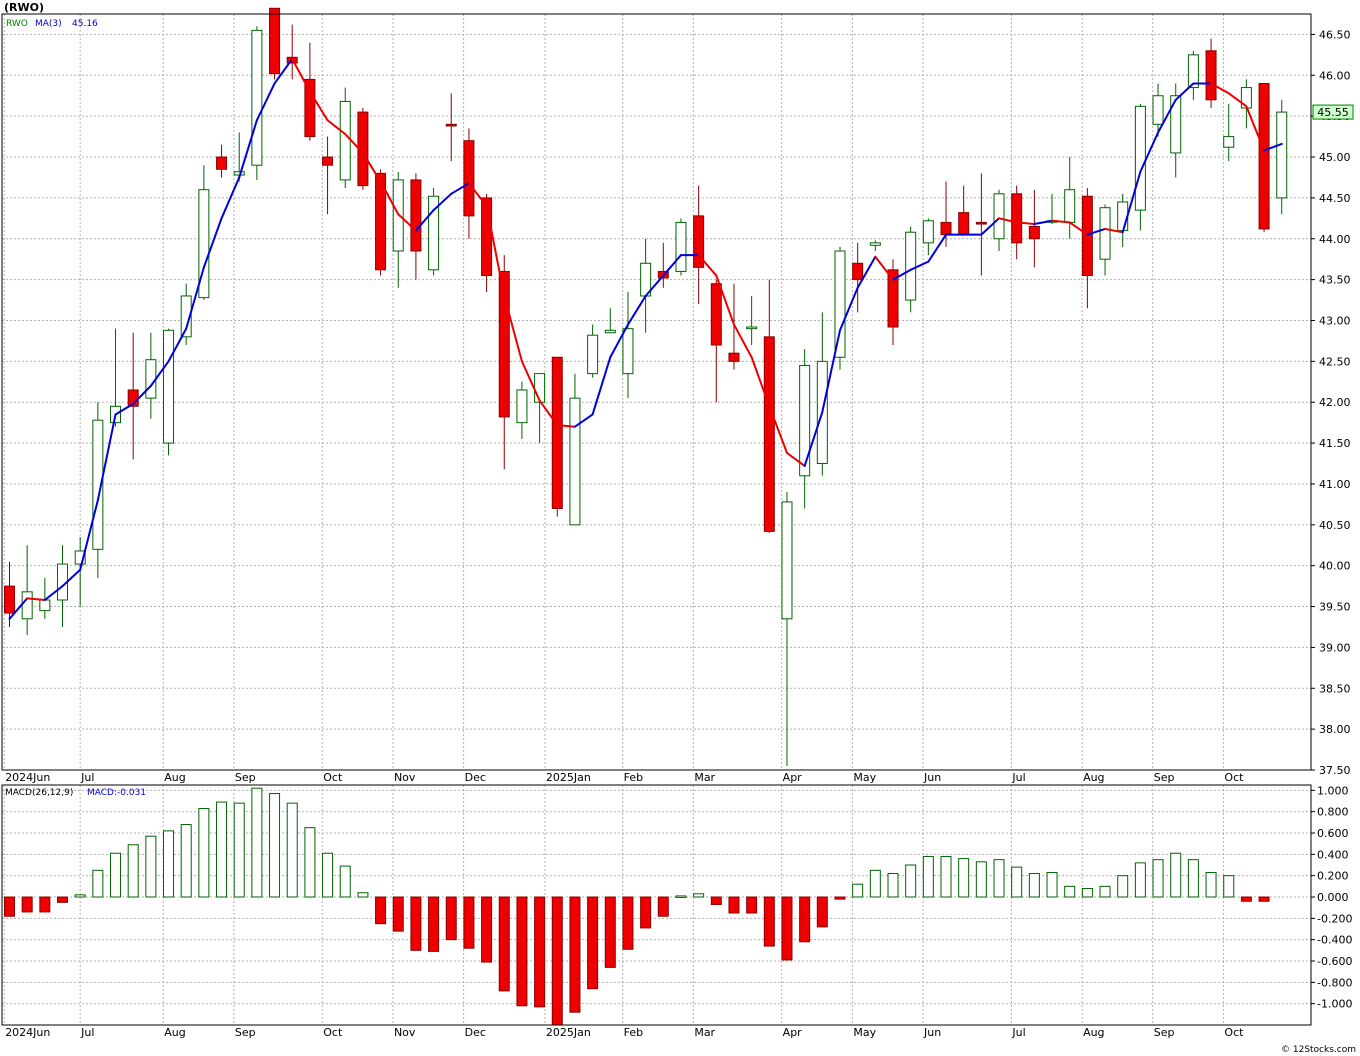 Image resolution: width=1360 pixels, height=1056 pixels. I want to click on ma-label: MA(3), so click(48, 24).